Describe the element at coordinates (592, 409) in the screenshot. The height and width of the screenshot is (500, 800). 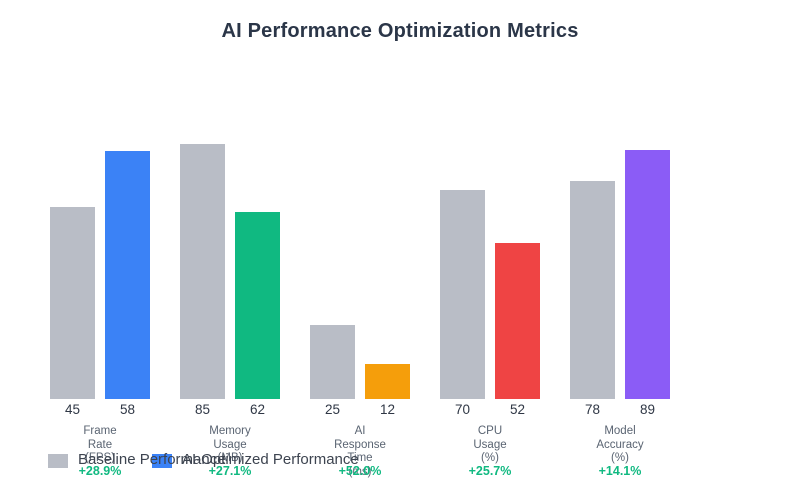
I see `bar-value-baseline-model-accuracy: 78` at that location.